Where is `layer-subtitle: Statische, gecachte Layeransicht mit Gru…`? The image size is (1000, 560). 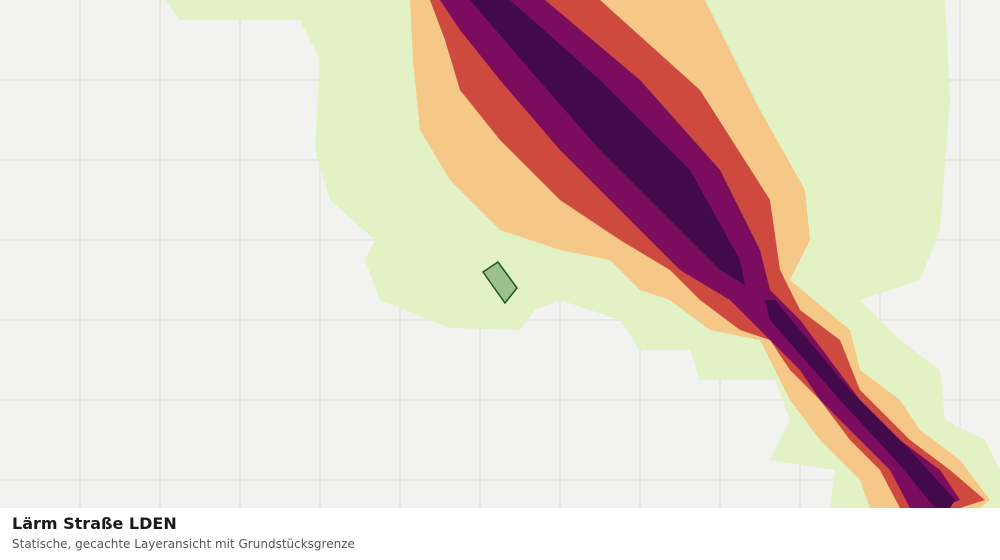 layer-subtitle: Statische, gecachte Layeransicht mit Gru… is located at coordinates (183, 544).